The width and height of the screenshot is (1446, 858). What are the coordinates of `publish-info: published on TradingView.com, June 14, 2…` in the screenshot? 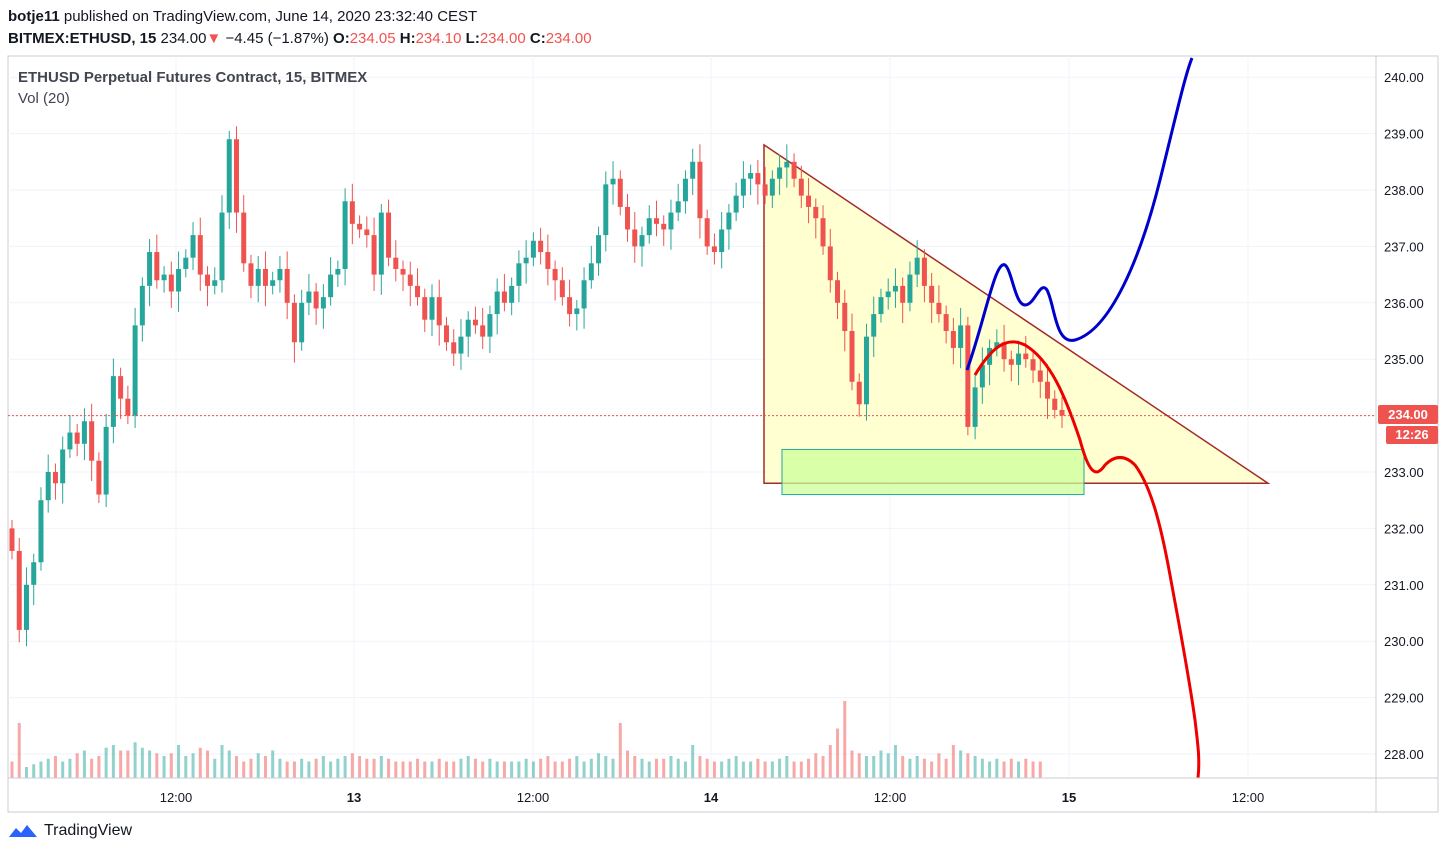 It's located at (270, 16).